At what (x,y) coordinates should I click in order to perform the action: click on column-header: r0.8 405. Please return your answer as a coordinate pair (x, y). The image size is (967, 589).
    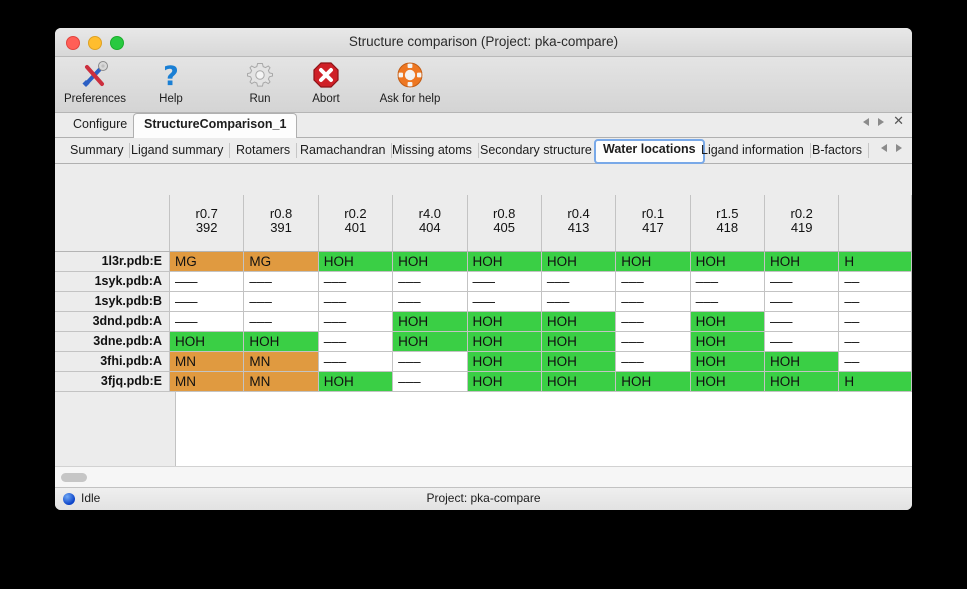
    Looking at the image, I should click on (504, 223).